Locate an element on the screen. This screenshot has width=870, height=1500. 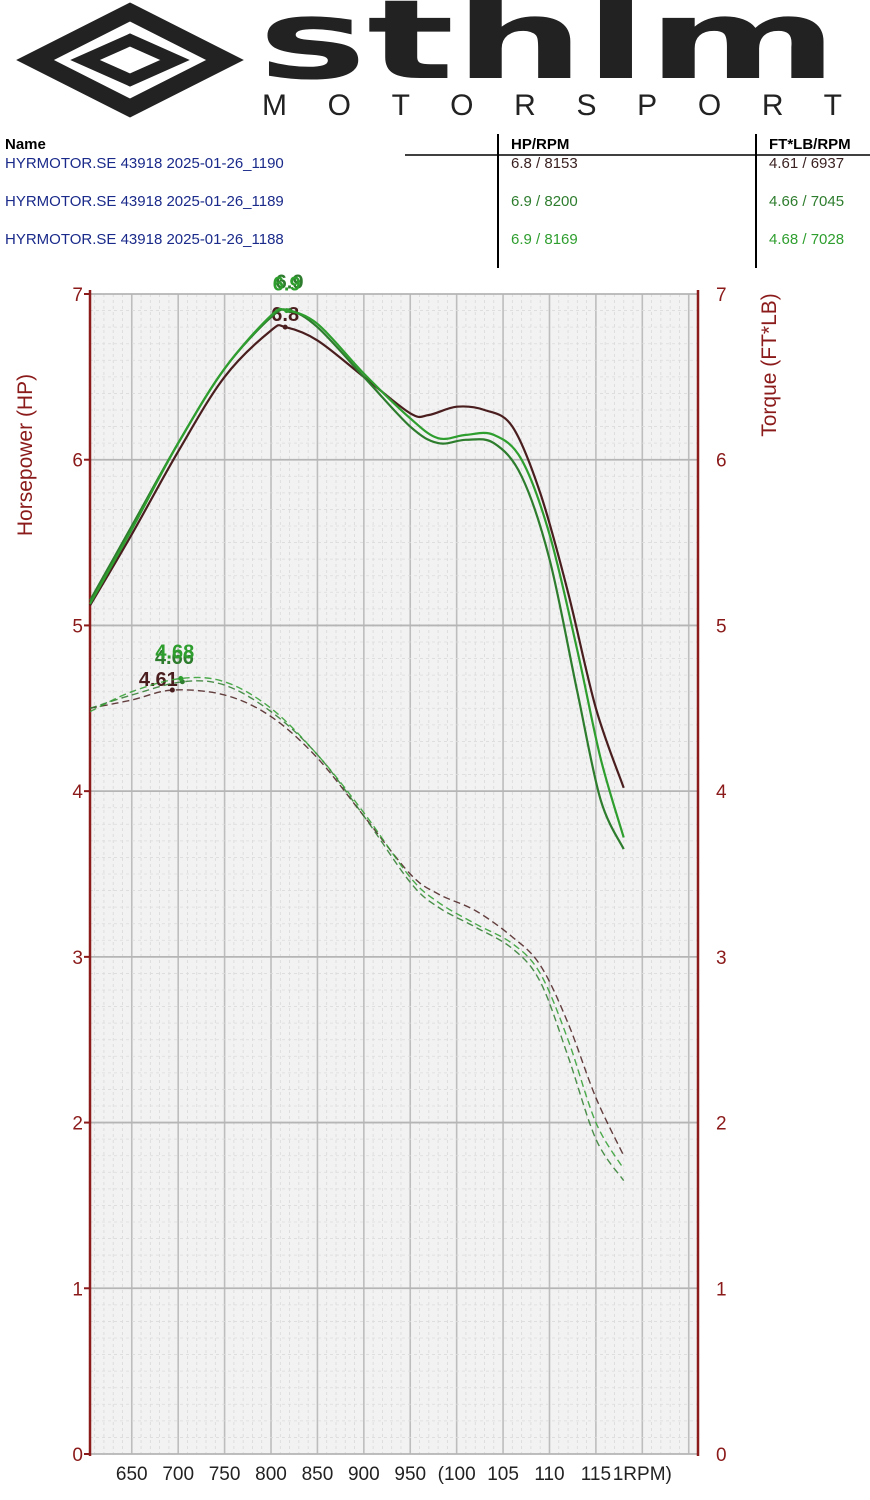
legend-run-tq: 4.61 / 6937 is located at coordinates (806, 163).